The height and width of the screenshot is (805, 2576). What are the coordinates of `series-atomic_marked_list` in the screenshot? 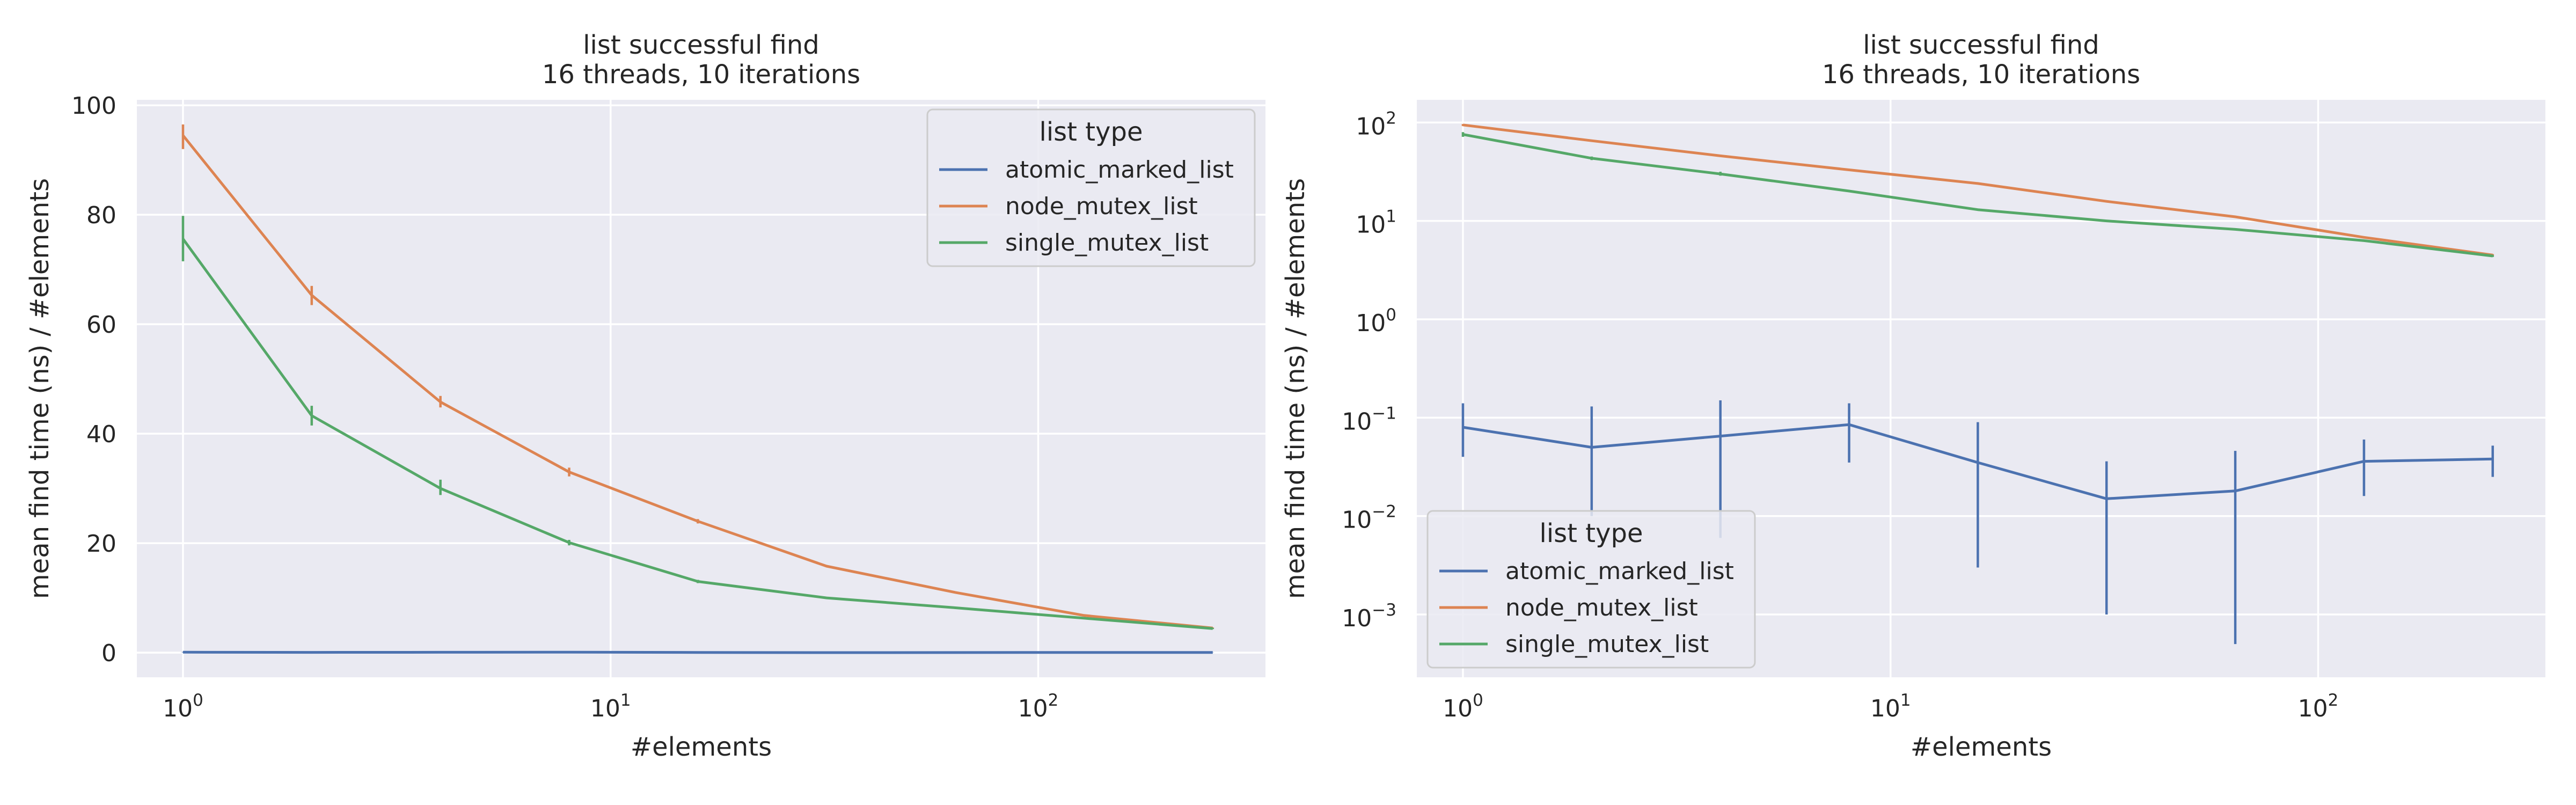 It's located at (697, 652).